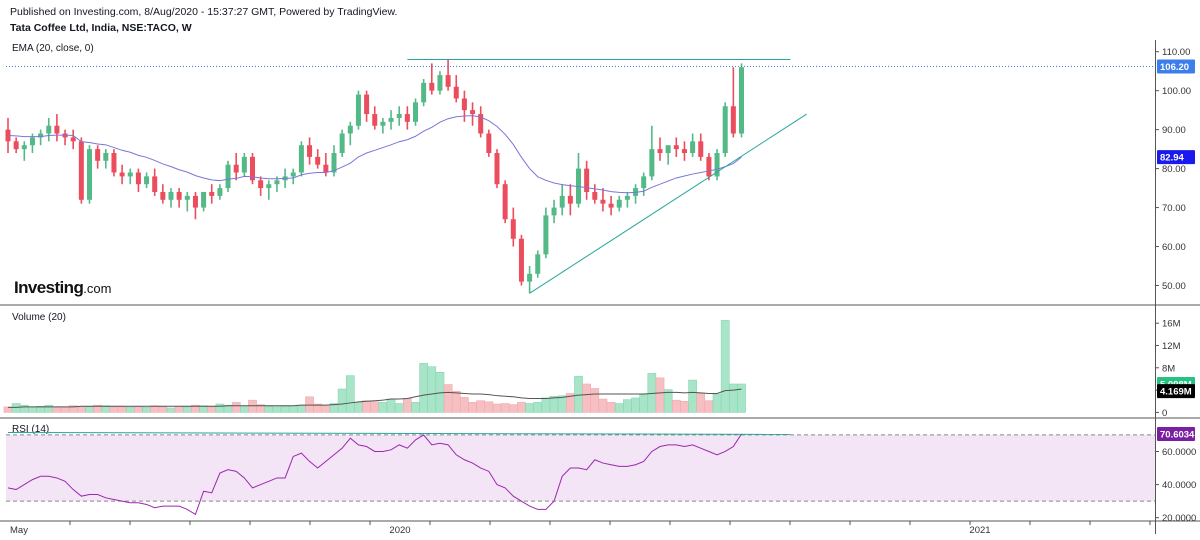 This screenshot has height=540, width=1200. I want to click on price-tick-label: 50.00, so click(1174, 286).